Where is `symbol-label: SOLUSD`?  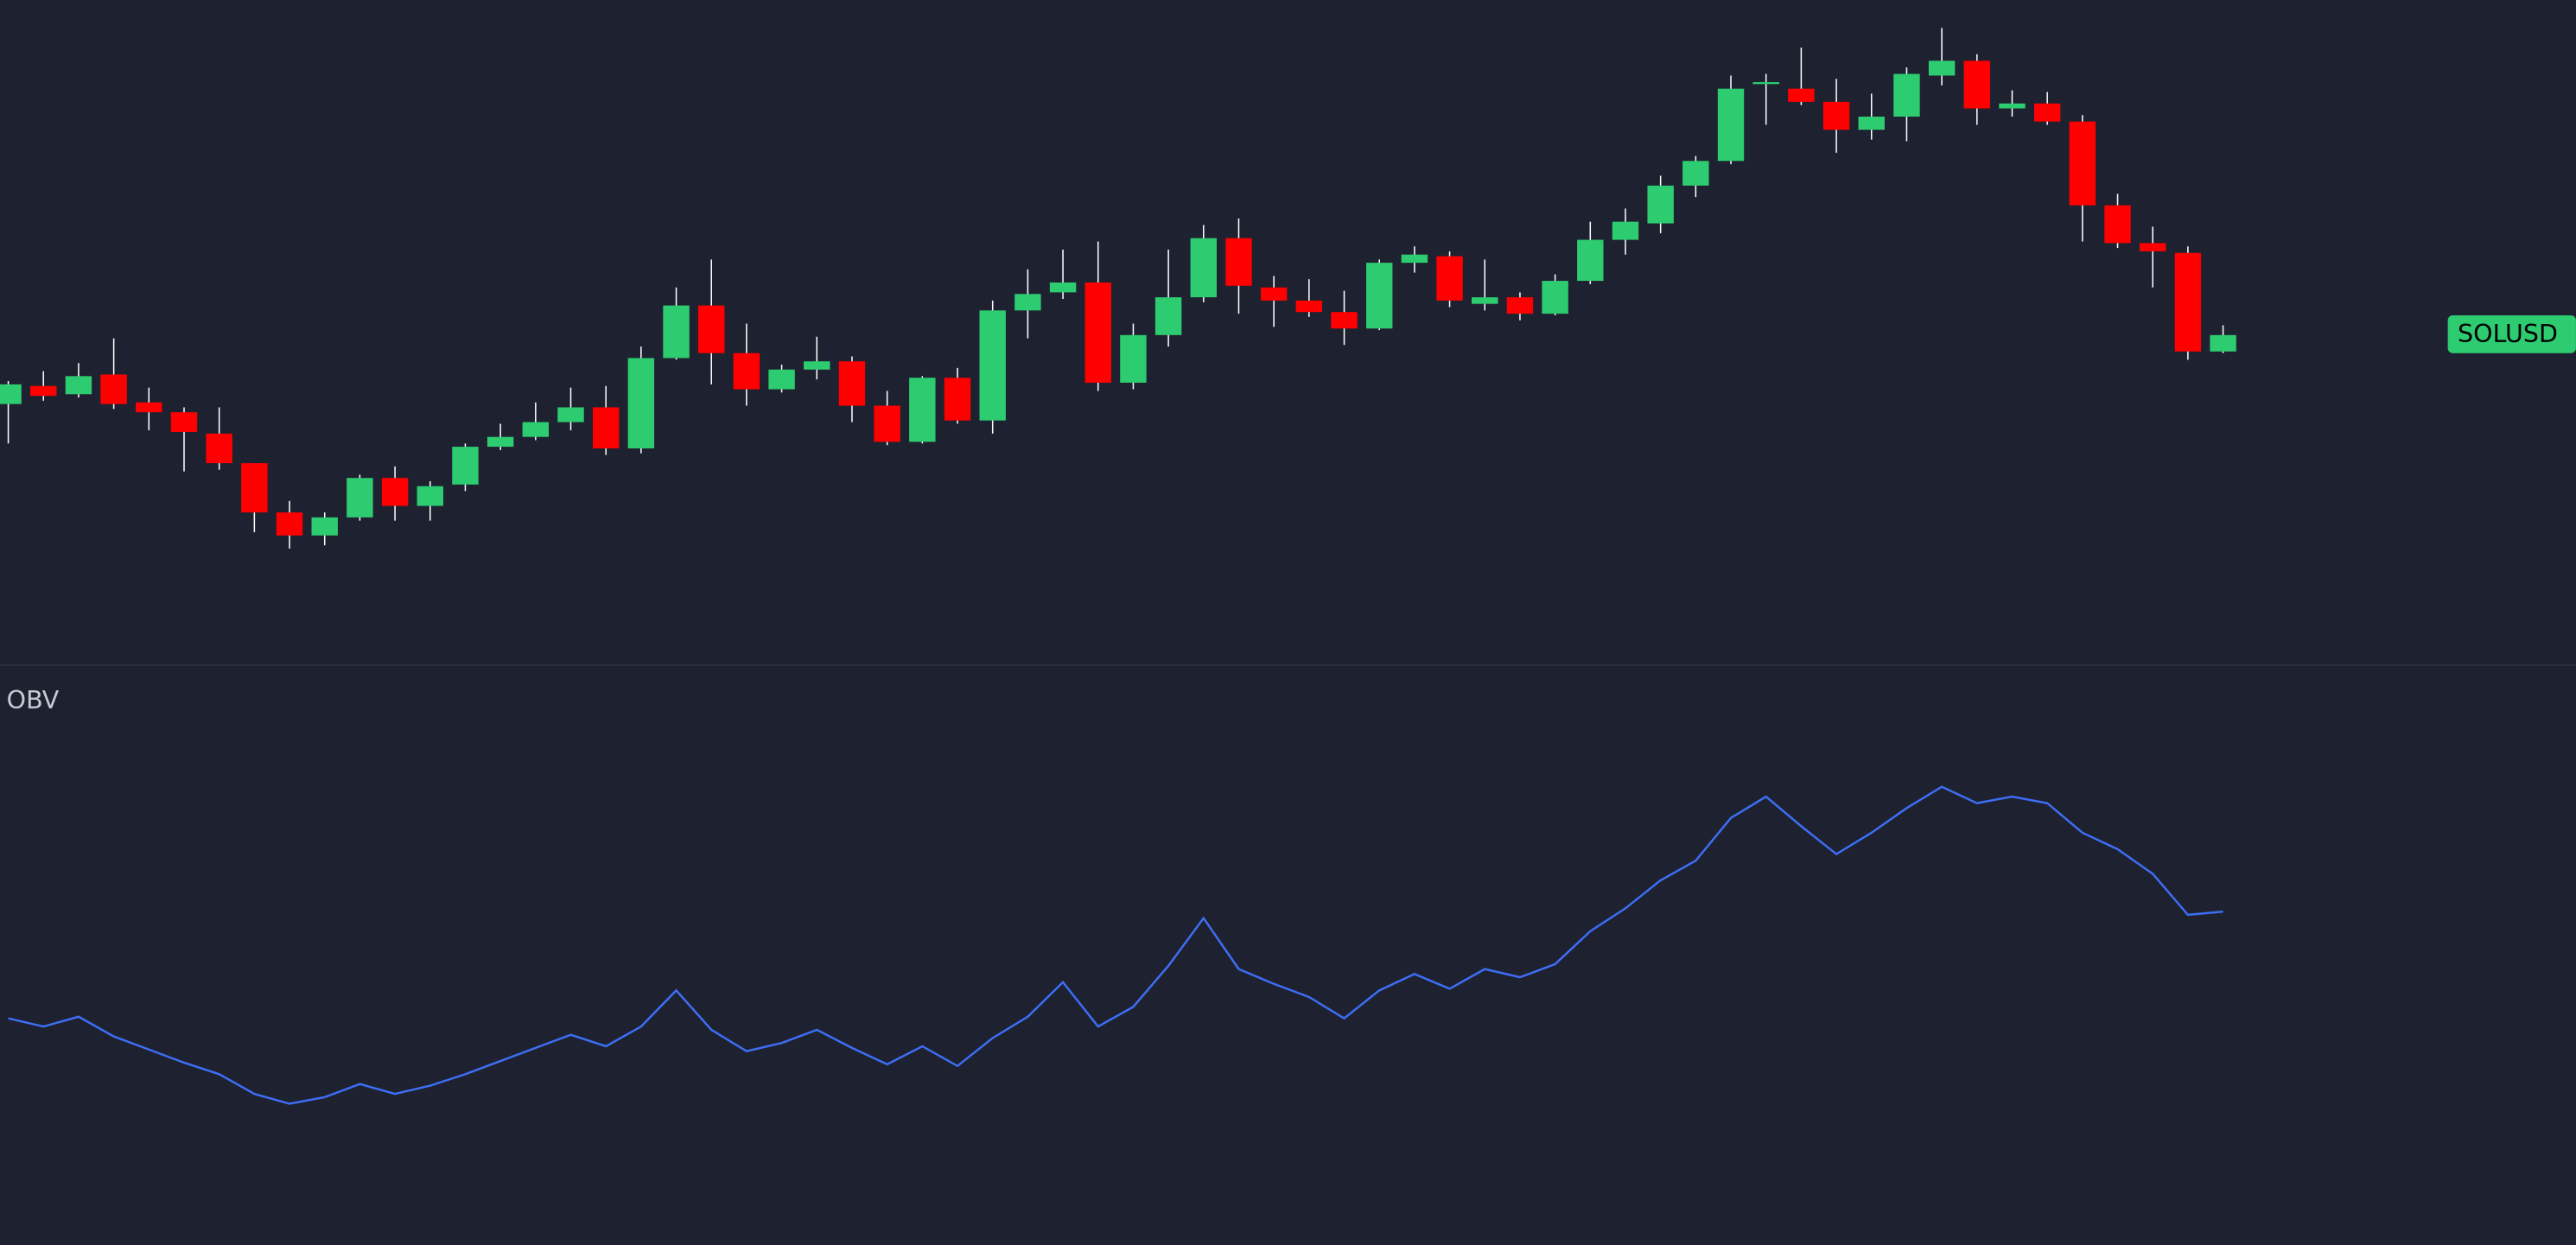
symbol-label: SOLUSD is located at coordinates (2508, 334).